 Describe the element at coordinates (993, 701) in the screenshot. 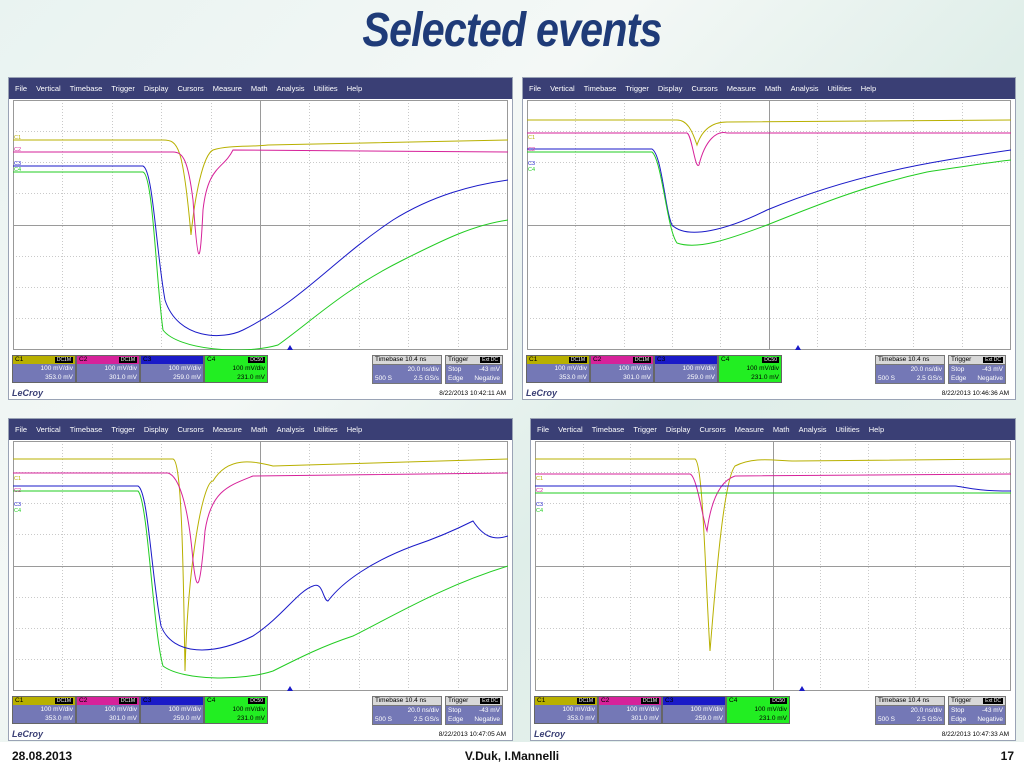

I see `trigger-coupling: Ext DC` at that location.